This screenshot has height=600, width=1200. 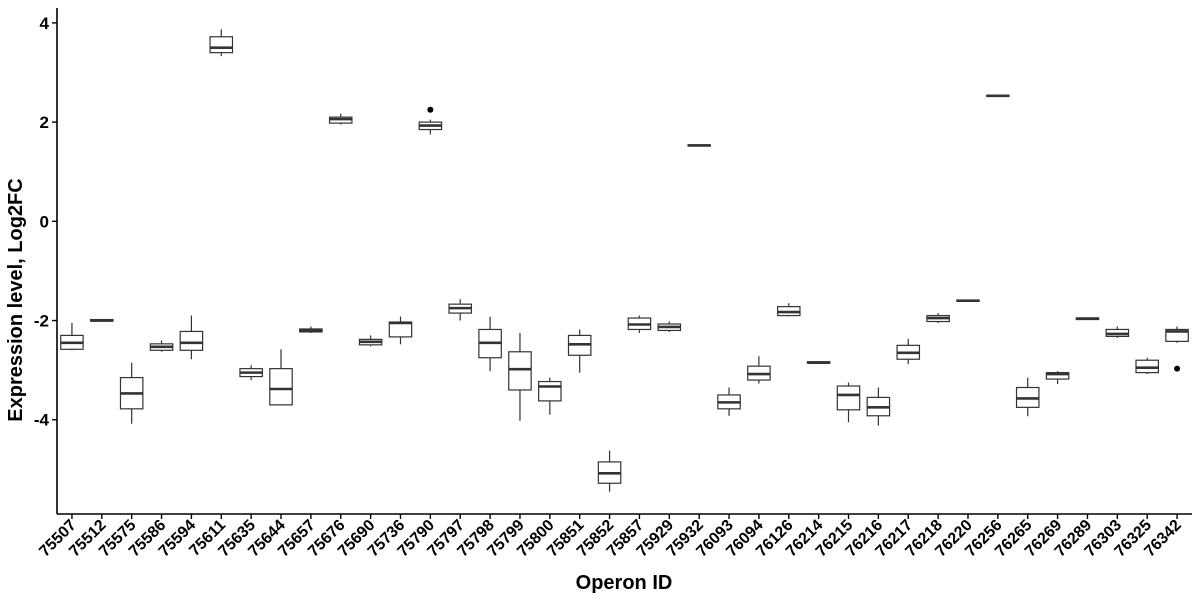 What do you see at coordinates (41, 321) in the screenshot?
I see `y-tick-label: -2` at bounding box center [41, 321].